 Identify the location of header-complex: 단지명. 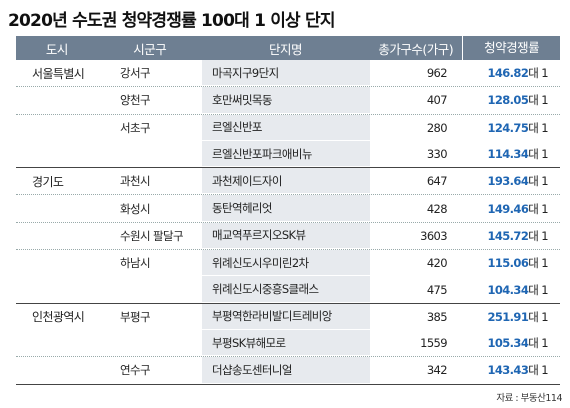
(285, 49).